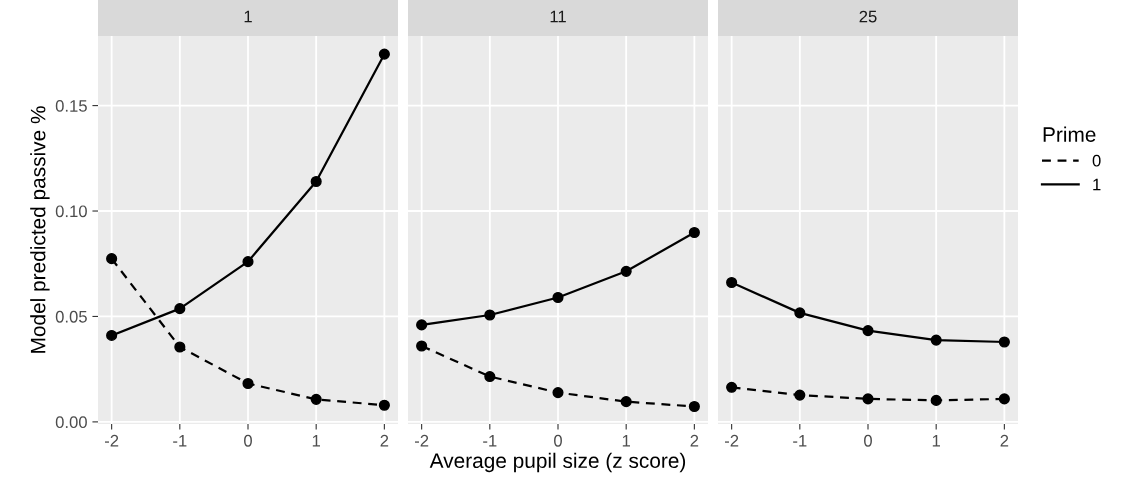 The width and height of the screenshot is (1134, 480). Describe the element at coordinates (248, 16) in the screenshot. I see `chart-title: 1` at that location.